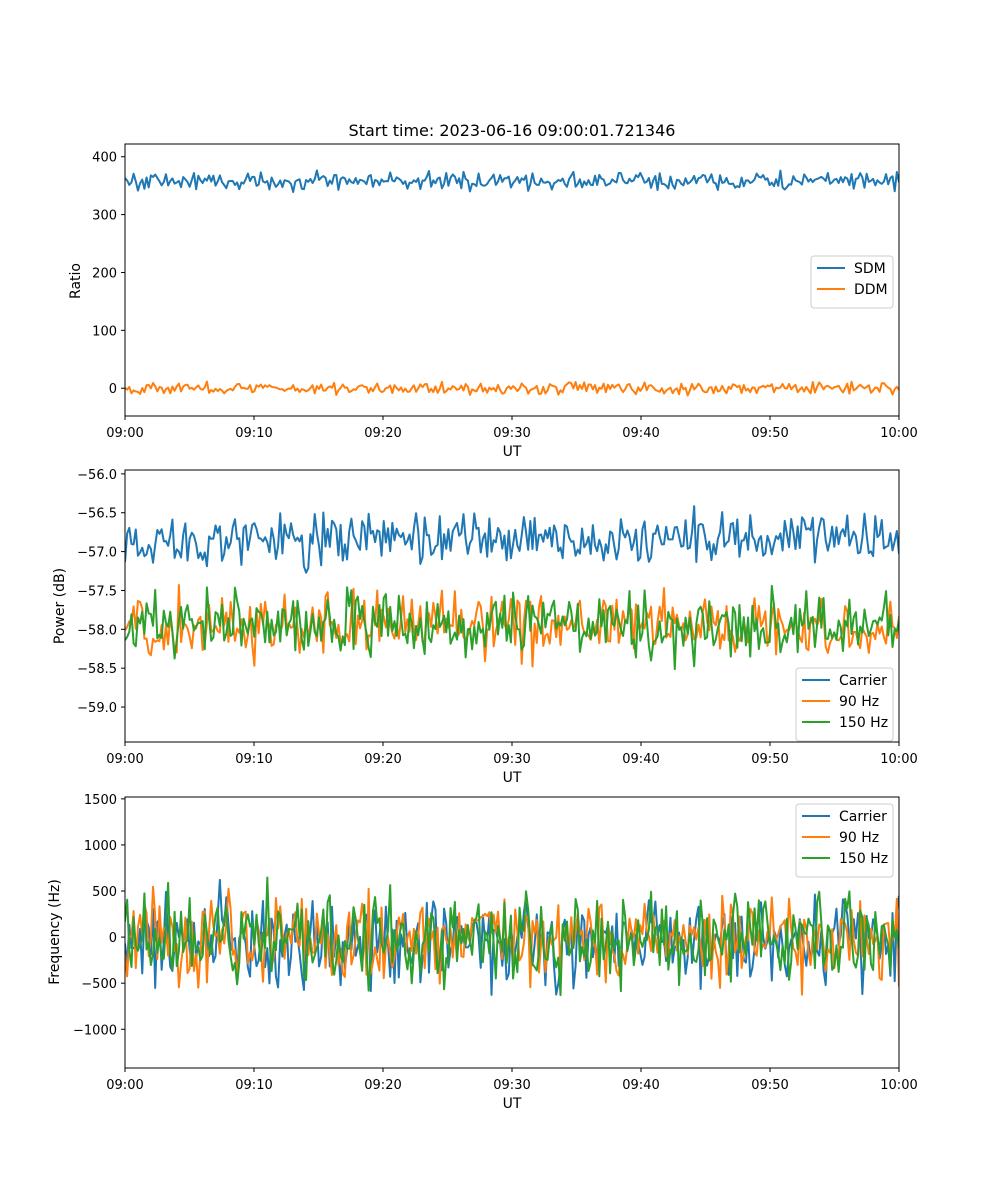 This screenshot has height=1200, width=1000. What do you see at coordinates (97, 553) in the screenshot?
I see `y-tick-label: −57.0` at bounding box center [97, 553].